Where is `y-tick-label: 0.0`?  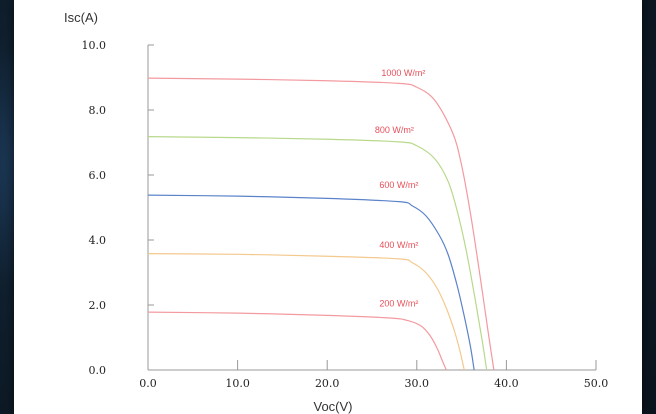
y-tick-label: 0.0 is located at coordinates (98, 370).